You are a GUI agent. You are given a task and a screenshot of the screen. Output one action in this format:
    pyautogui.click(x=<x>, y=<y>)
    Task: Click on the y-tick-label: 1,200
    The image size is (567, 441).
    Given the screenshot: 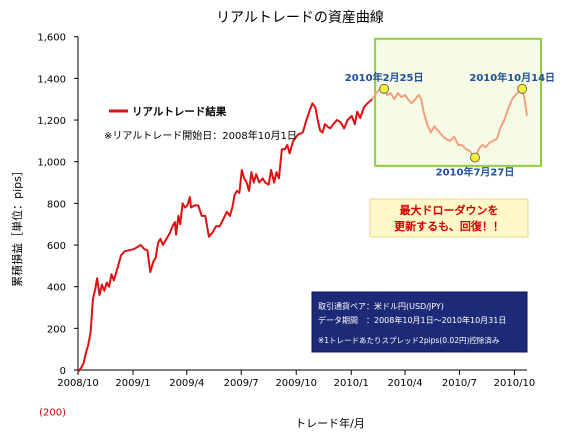 What is the action you would take?
    pyautogui.click(x=51, y=121)
    